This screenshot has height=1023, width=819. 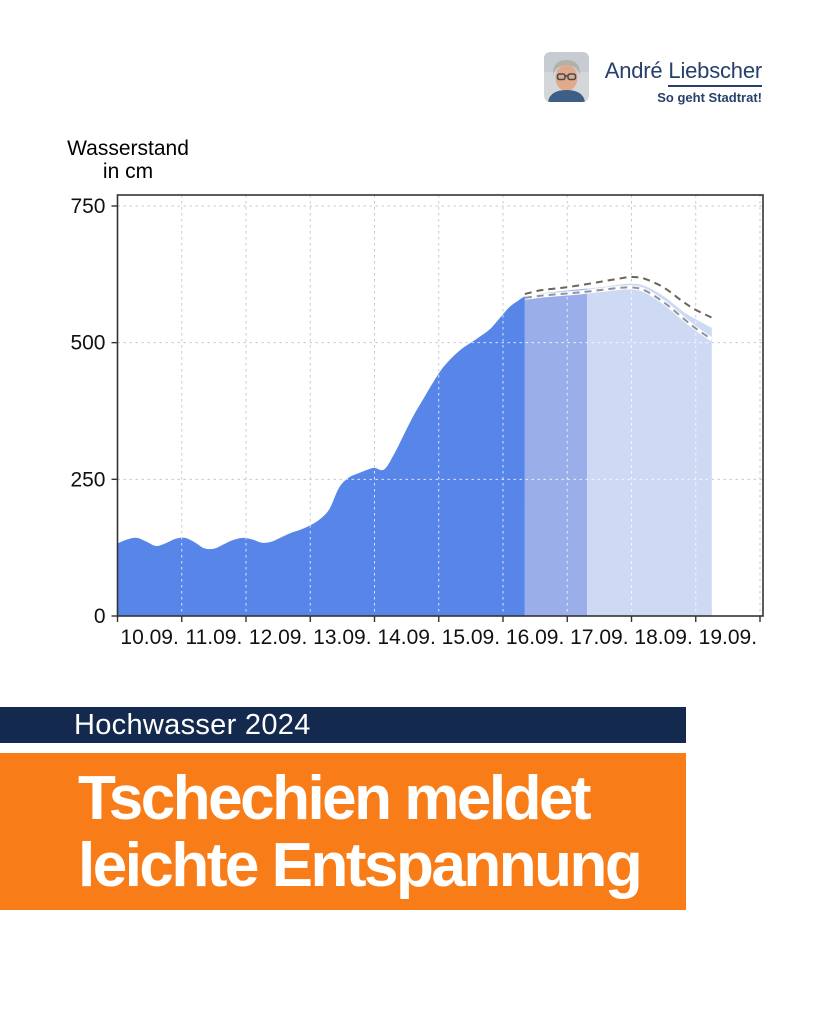 What do you see at coordinates (100, 616) in the screenshot?
I see `svg-text: 0` at bounding box center [100, 616].